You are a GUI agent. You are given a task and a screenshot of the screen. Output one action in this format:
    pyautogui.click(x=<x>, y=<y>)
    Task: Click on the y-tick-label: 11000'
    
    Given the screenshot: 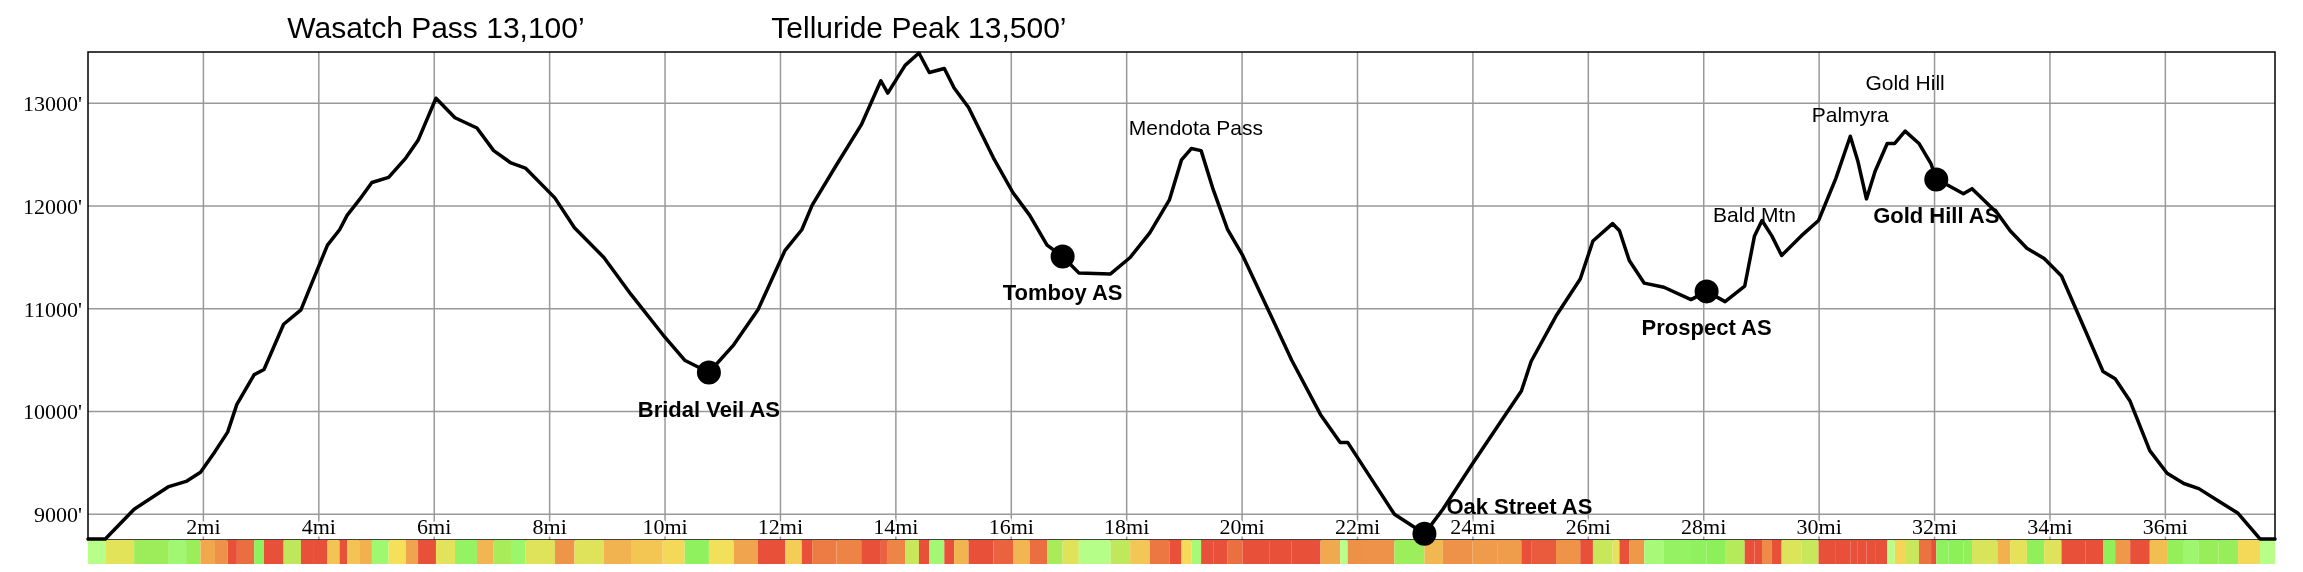 What is the action you would take?
    pyautogui.click(x=53, y=309)
    